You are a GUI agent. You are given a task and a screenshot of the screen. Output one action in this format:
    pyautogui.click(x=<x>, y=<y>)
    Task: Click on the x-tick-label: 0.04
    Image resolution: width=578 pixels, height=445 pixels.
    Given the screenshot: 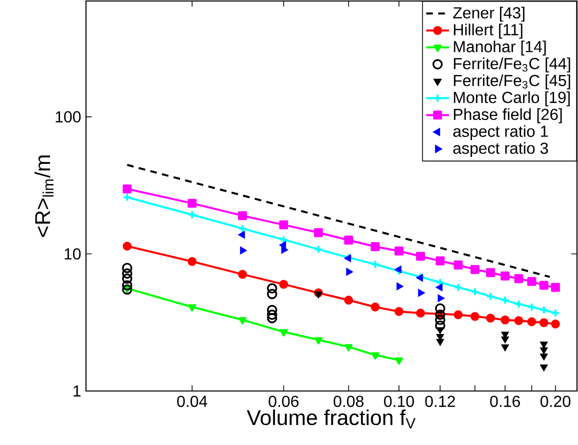 What is the action you would take?
    pyautogui.click(x=192, y=402)
    